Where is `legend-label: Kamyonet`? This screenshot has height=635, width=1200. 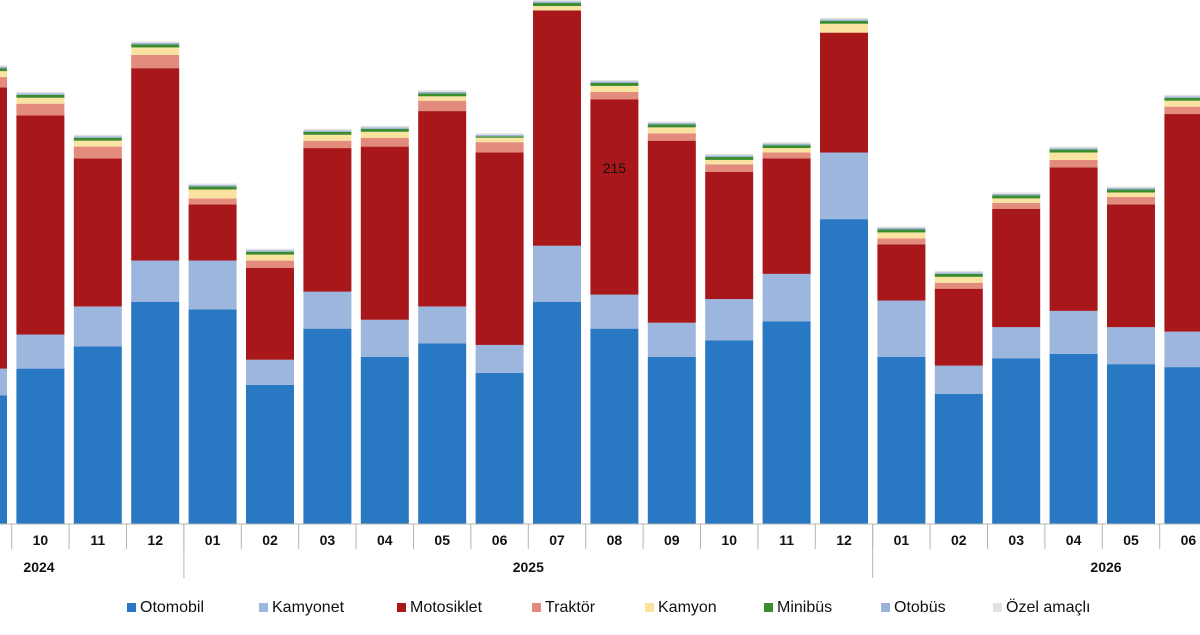
legend-label: Kamyonet is located at coordinates (308, 607).